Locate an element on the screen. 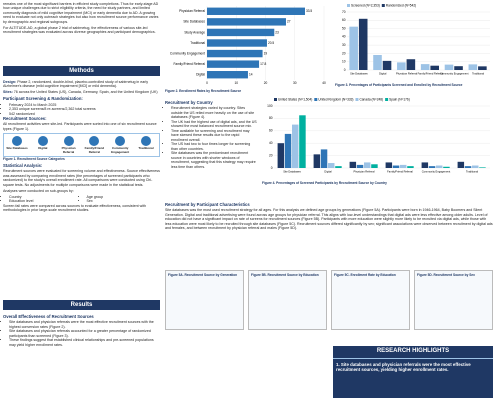 The image size is (495, 400). x-tick-label: 30 is located at coordinates (295, 83).